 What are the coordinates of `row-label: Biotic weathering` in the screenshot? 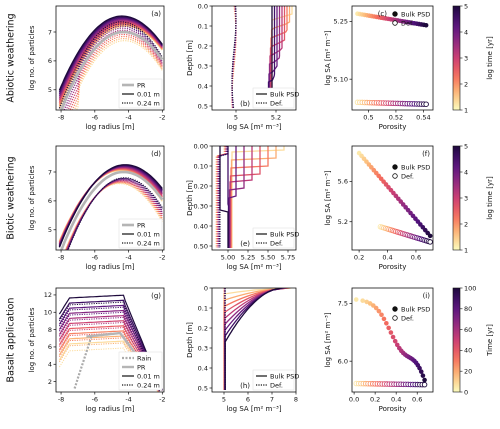 It's located at (11, 197).